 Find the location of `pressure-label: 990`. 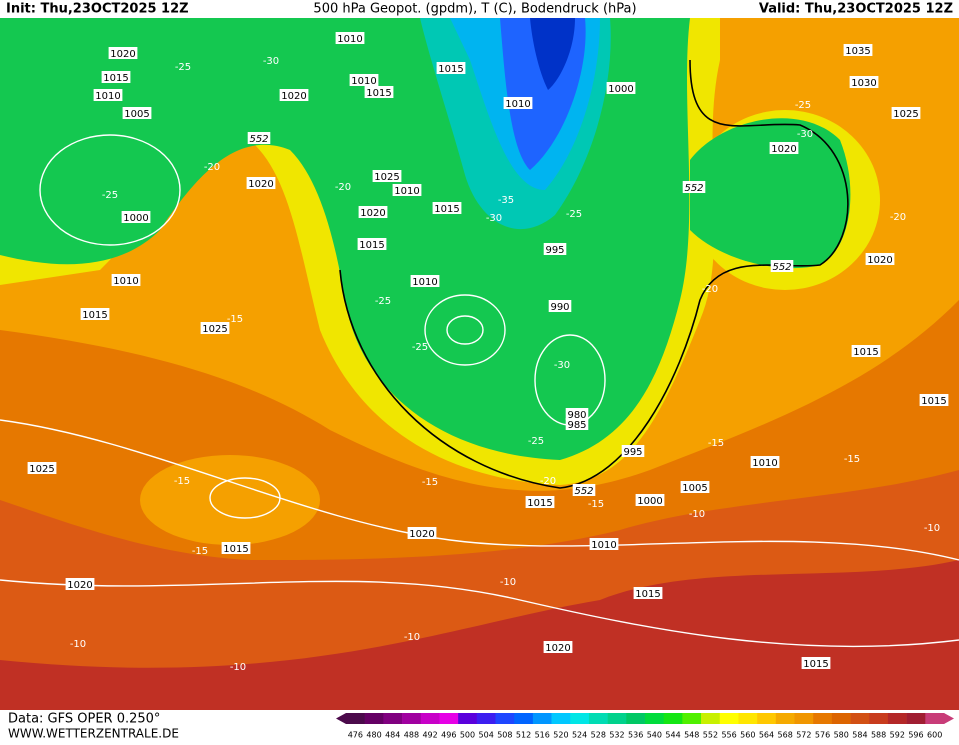

pressure-label: 990 is located at coordinates (559, 307).